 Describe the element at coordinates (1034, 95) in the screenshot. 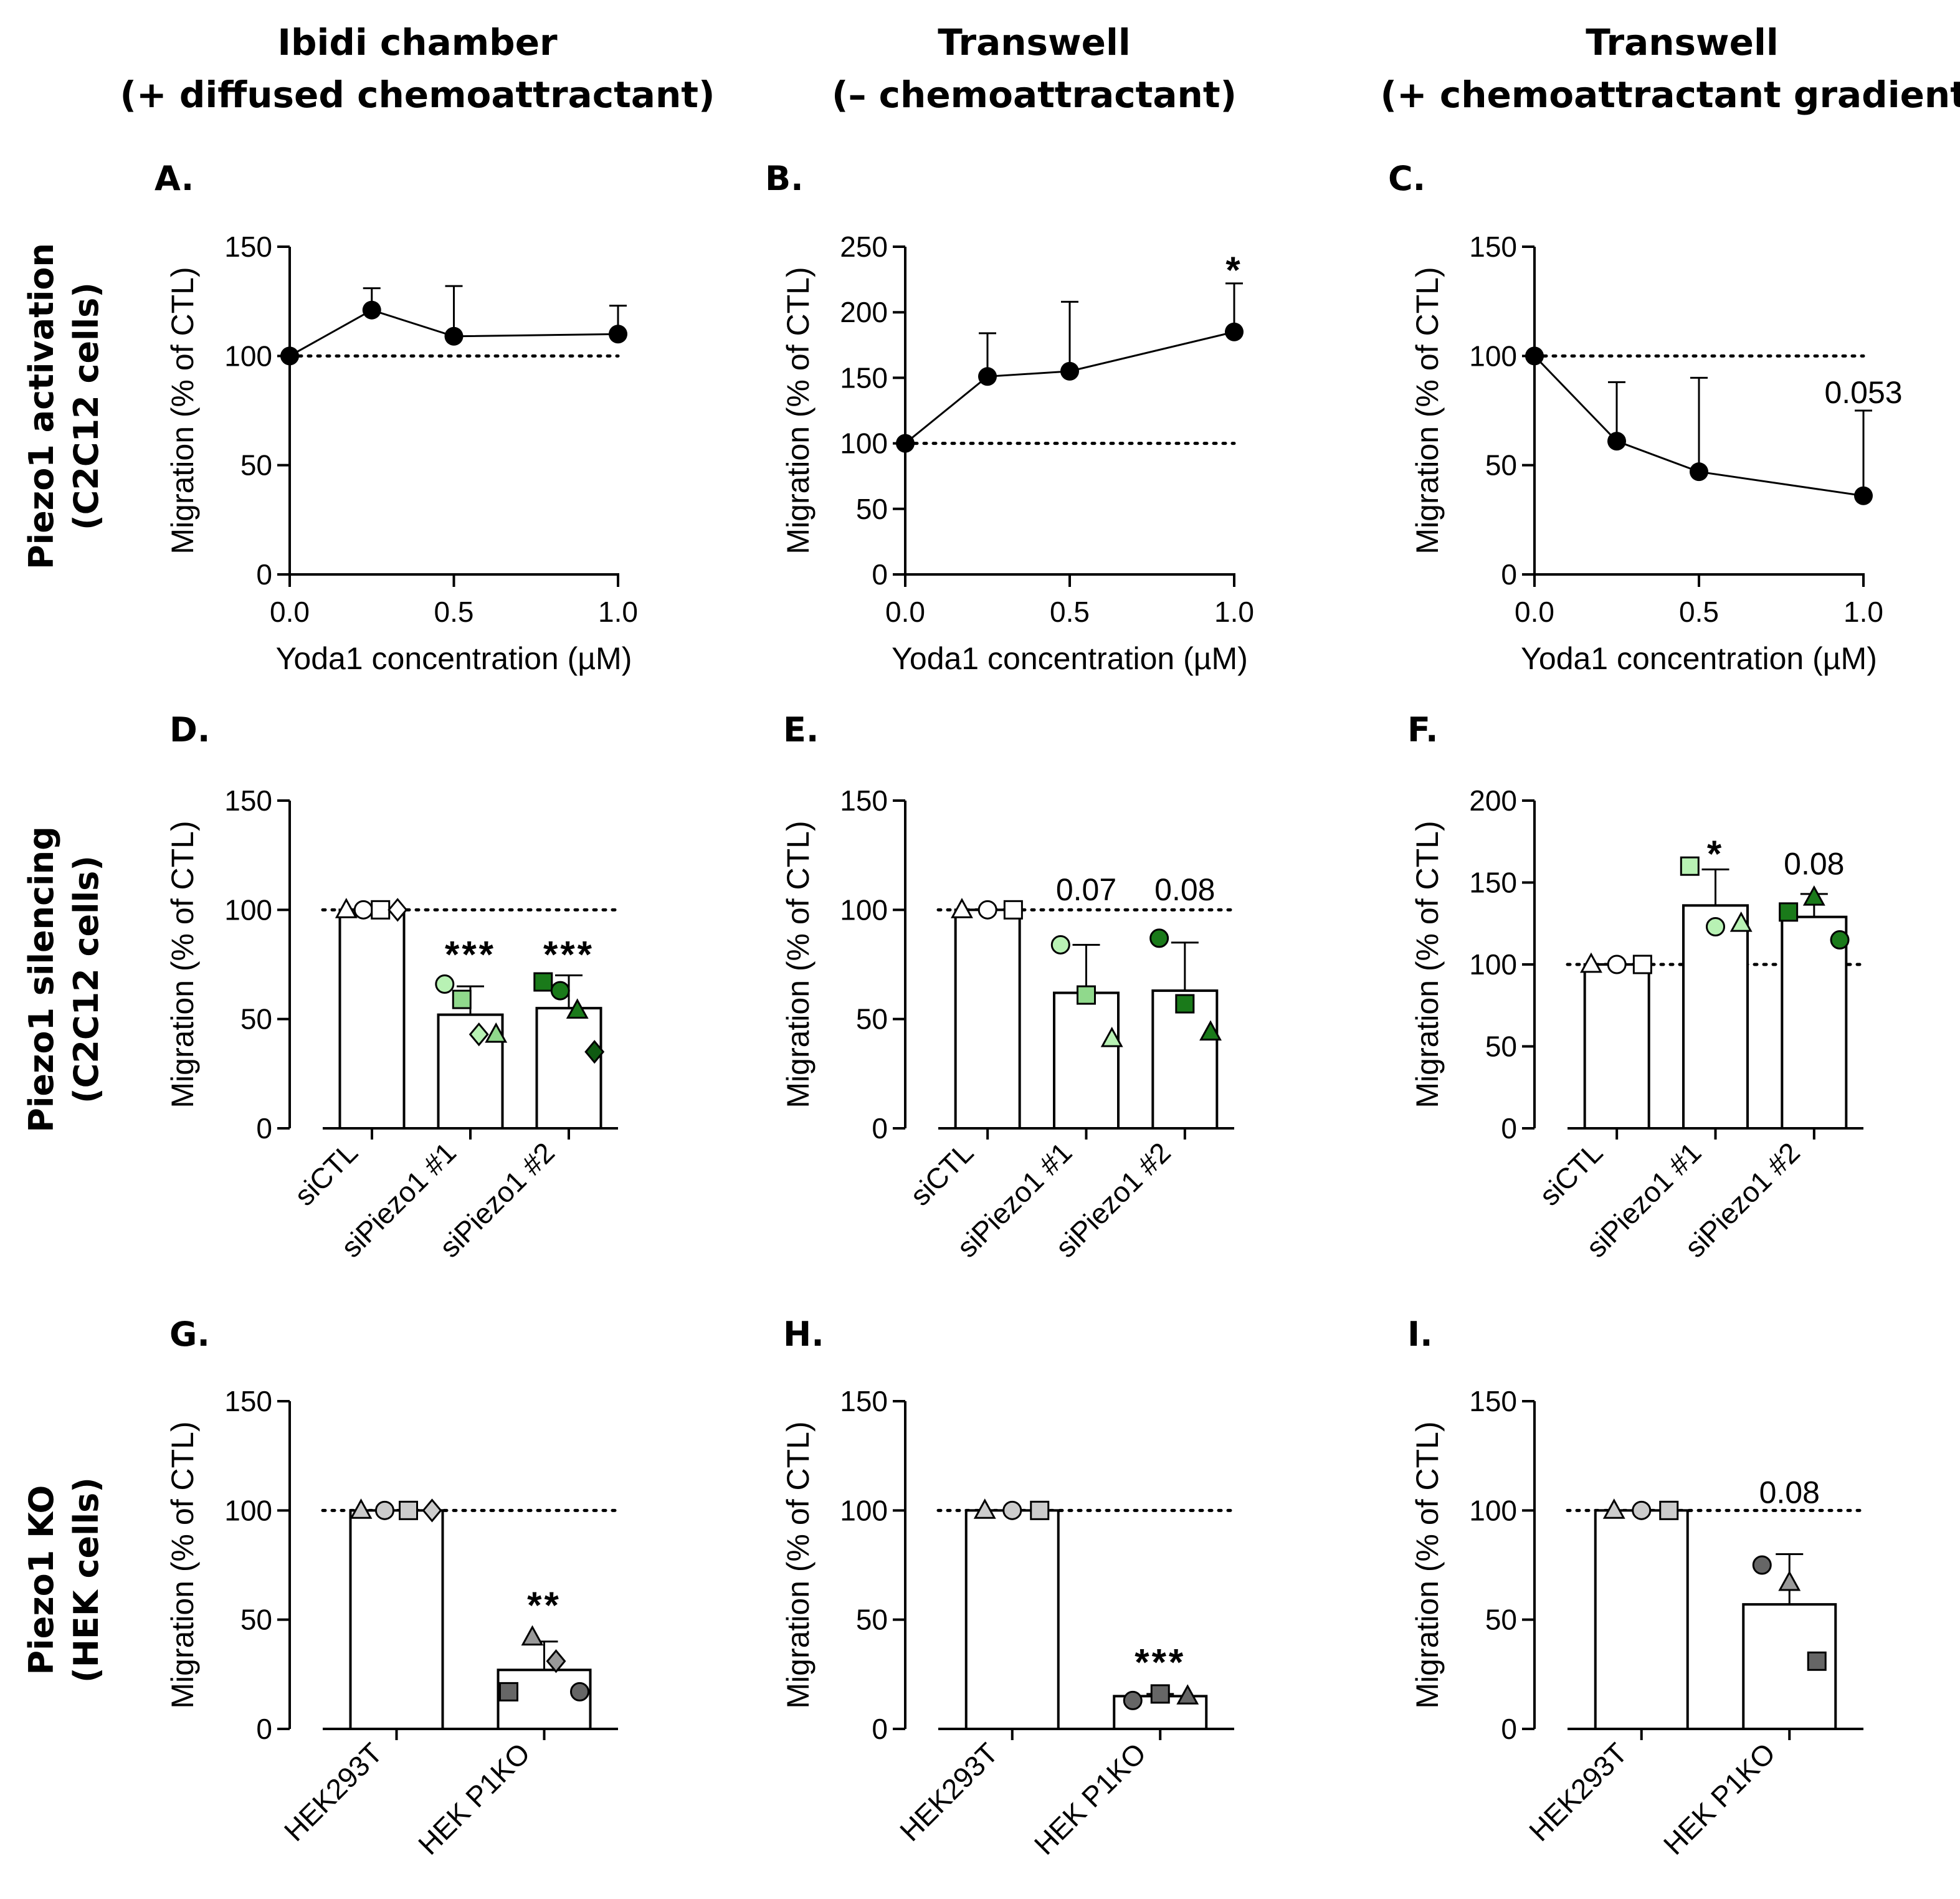

I see `column-title-2-line2: (– chemoattractant)` at that location.